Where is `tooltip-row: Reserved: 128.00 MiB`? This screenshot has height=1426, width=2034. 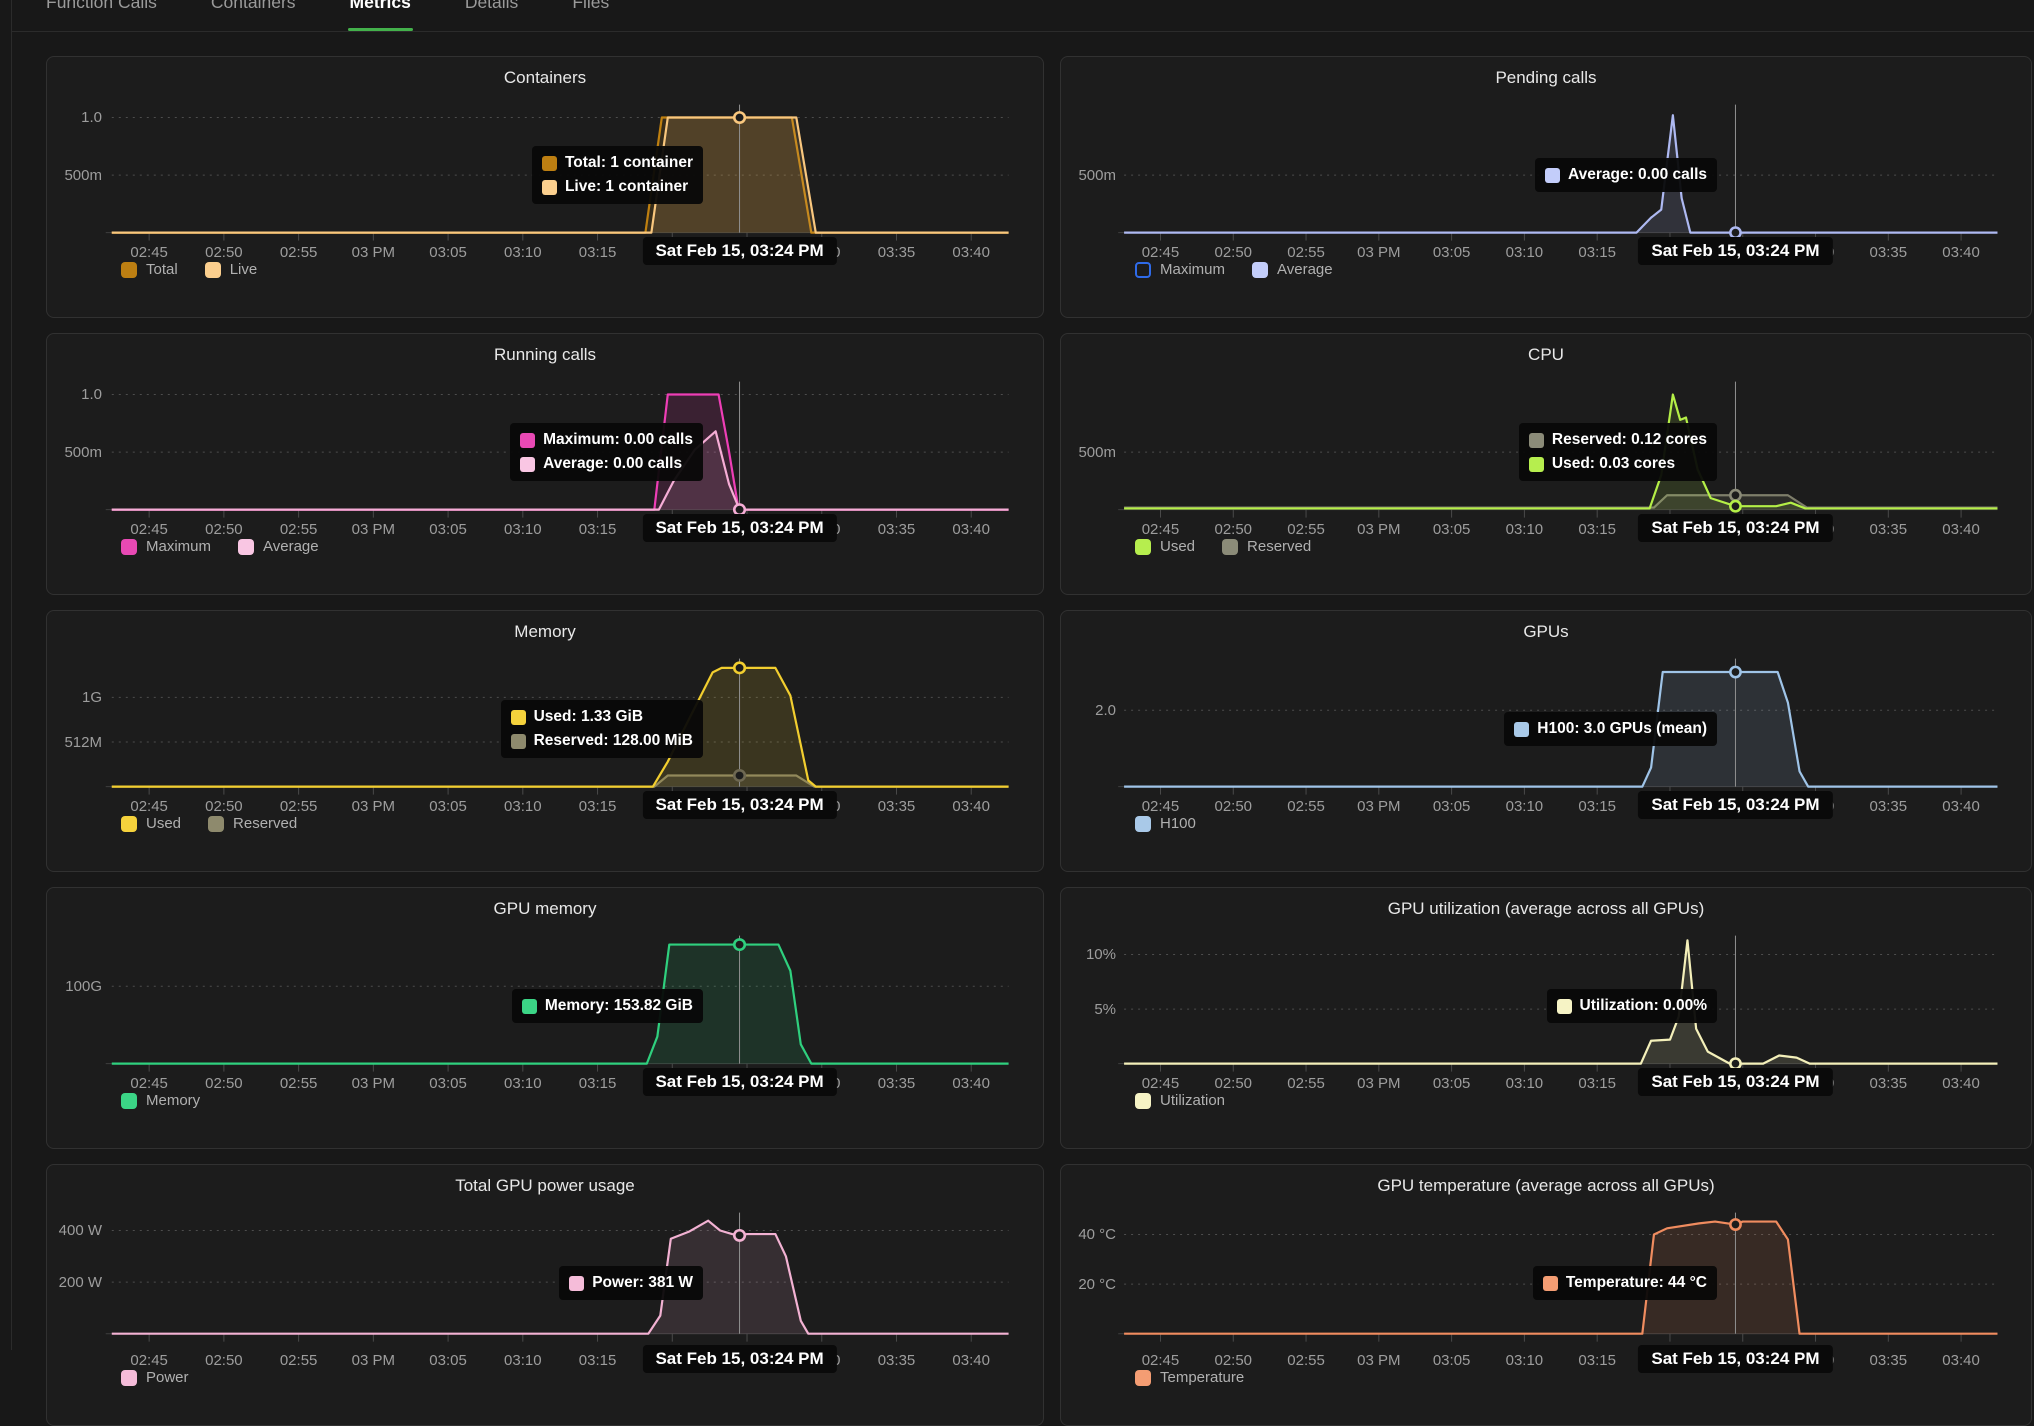
tooltip-row: Reserved: 128.00 MiB is located at coordinates (601, 741).